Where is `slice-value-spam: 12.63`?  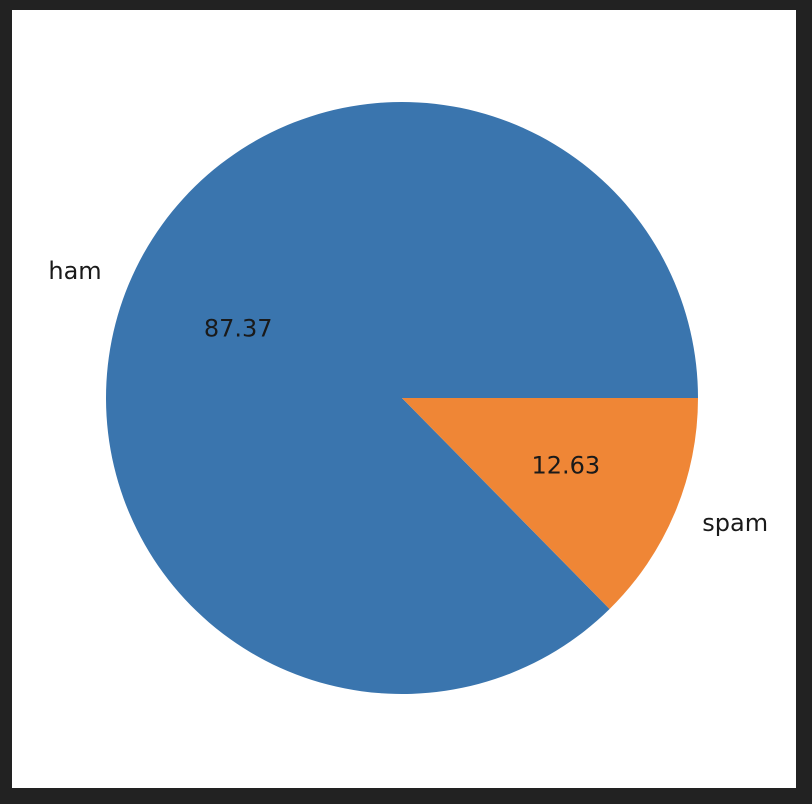
slice-value-spam: 12.63 is located at coordinates (565, 466).